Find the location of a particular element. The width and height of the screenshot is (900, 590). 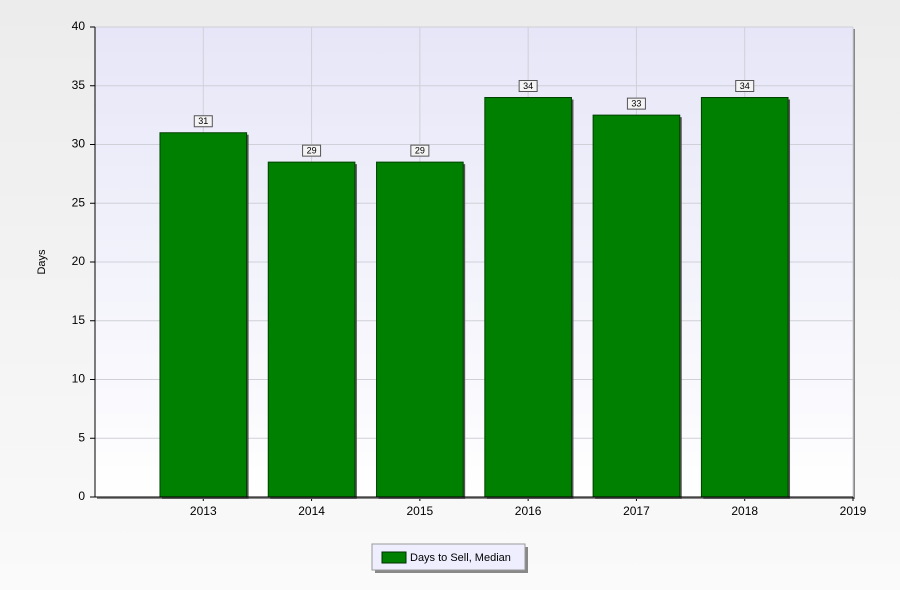

x-tick-label: 2017 is located at coordinates (636, 511).